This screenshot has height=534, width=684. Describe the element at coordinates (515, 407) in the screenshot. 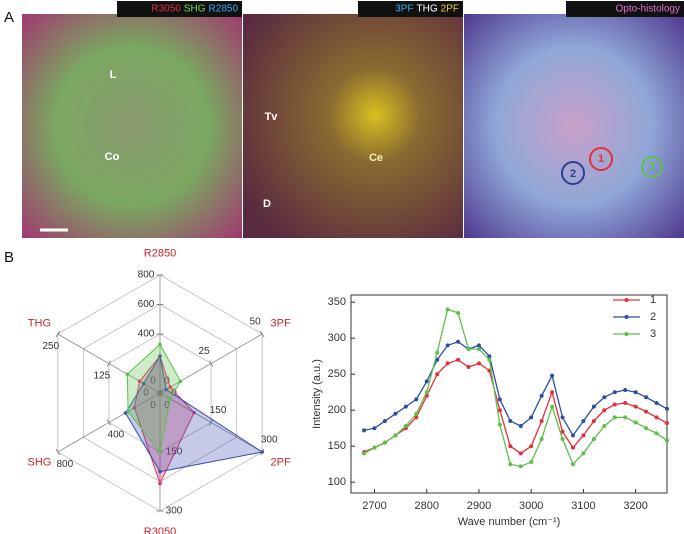

I see `series-line` at that location.